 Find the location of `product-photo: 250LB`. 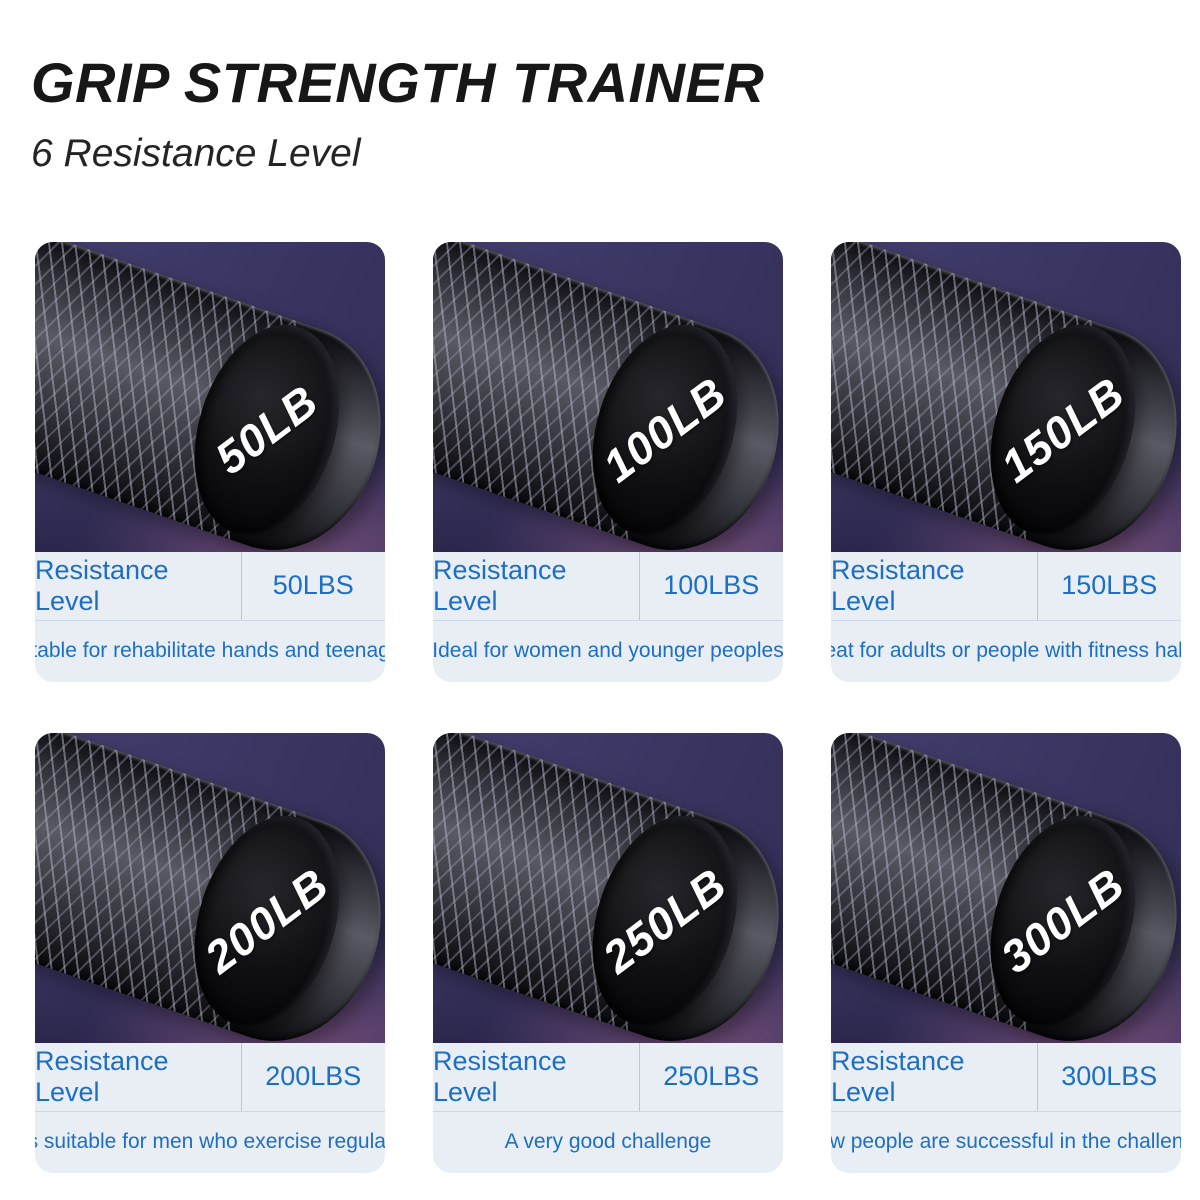

product-photo: 250LB is located at coordinates (608, 887).